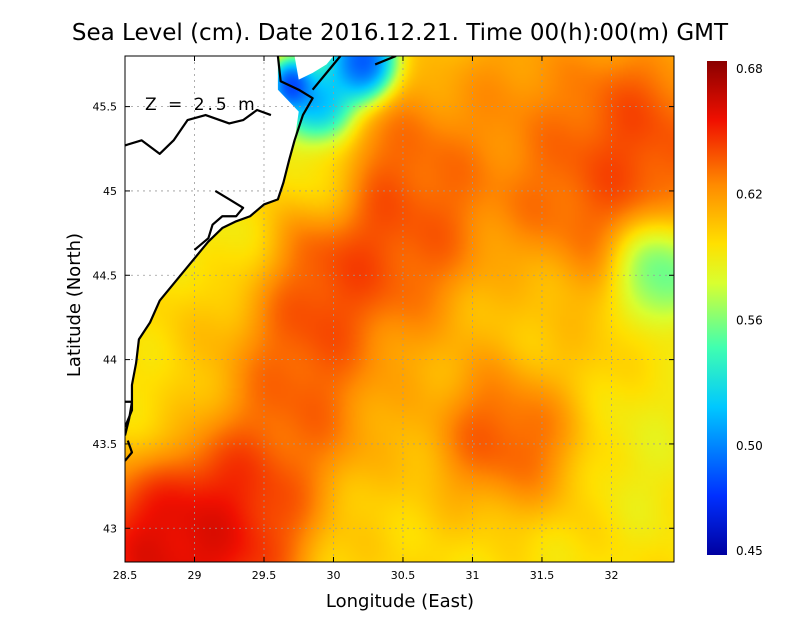 The image size is (800, 618). Describe the element at coordinates (125, 575) in the screenshot. I see `x-tick-label: 28.5` at that location.